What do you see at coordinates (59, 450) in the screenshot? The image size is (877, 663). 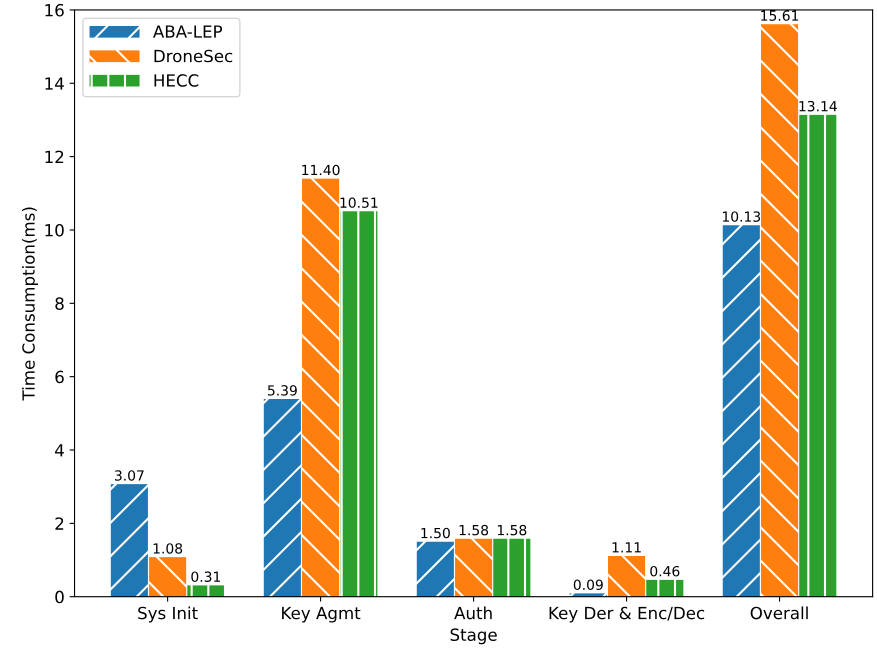 I see `y-tick-label: 4` at bounding box center [59, 450].